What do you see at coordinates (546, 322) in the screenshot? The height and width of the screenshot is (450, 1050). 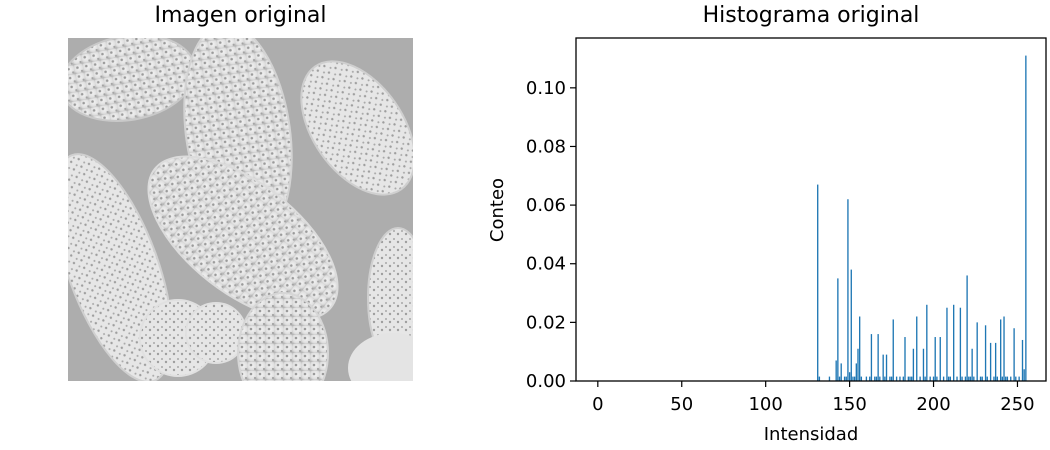 I see `y-tick-label: 0.02` at bounding box center [546, 322].